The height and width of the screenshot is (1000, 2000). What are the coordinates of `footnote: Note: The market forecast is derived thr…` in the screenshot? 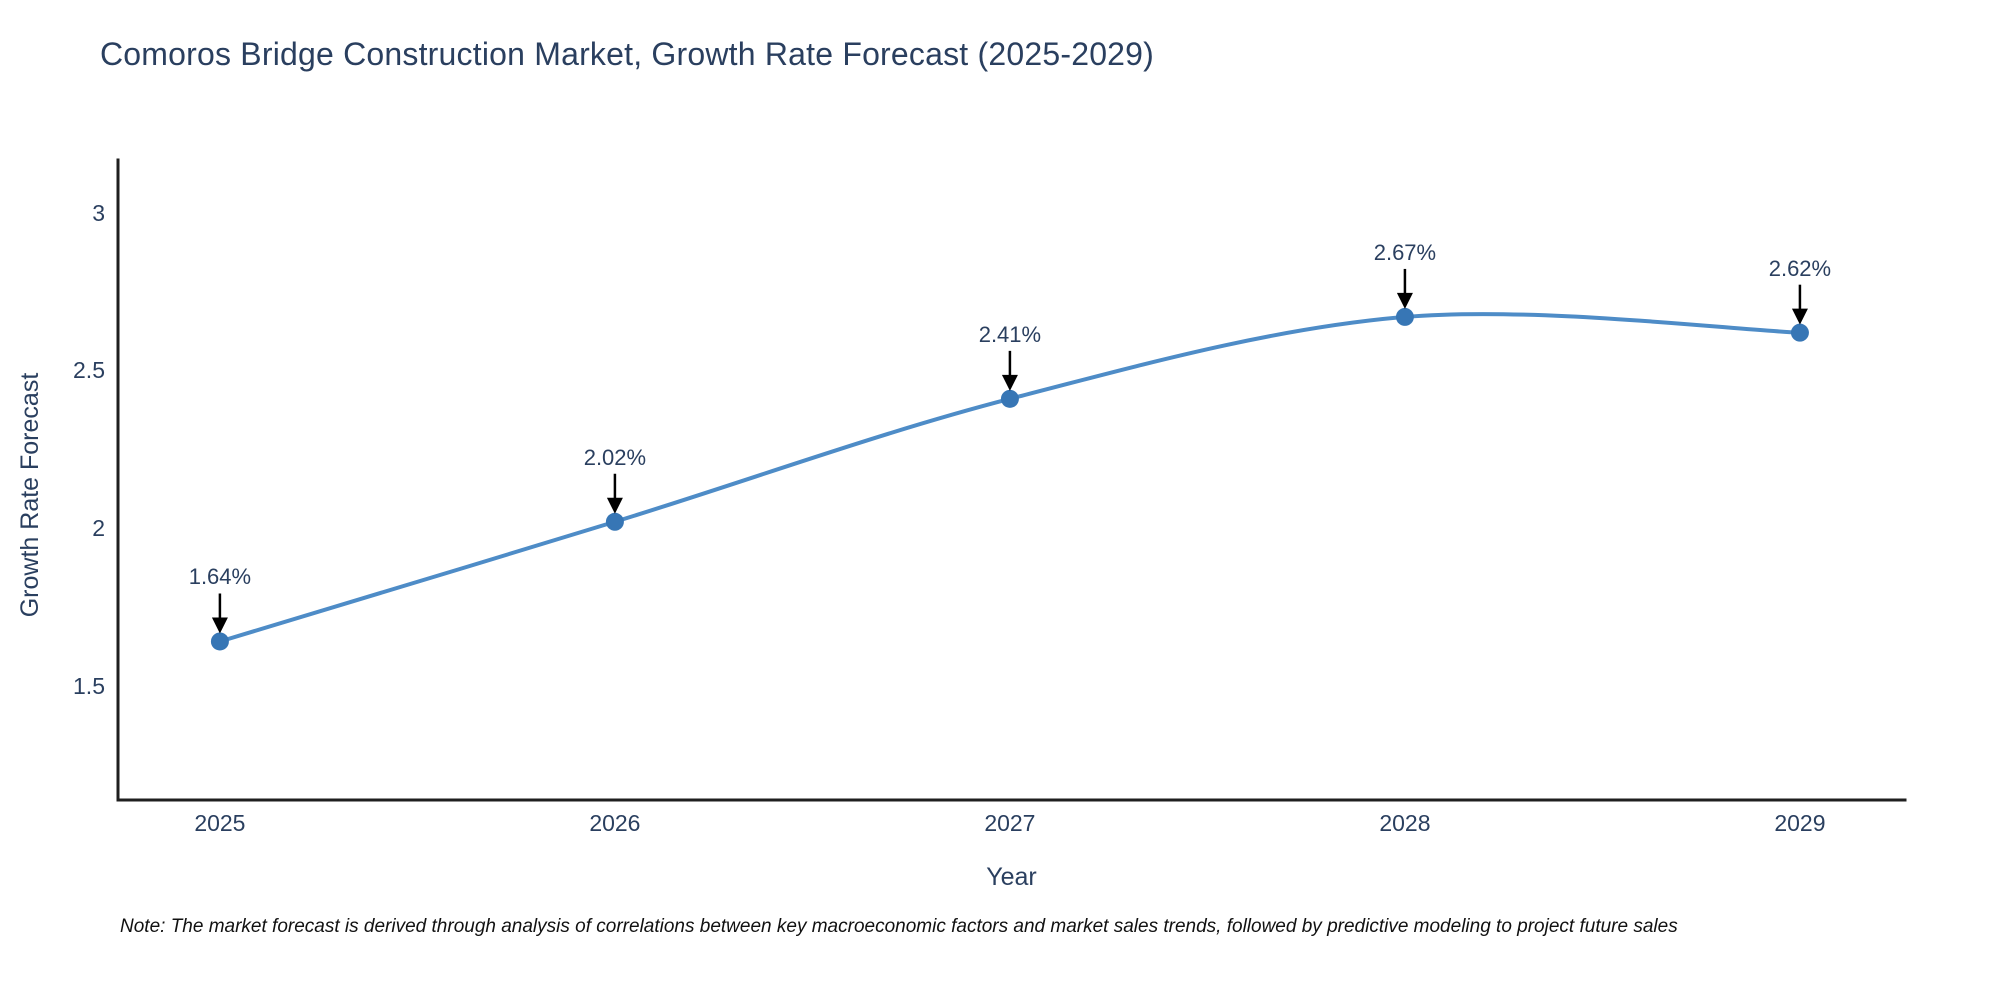 It's located at (899, 926).